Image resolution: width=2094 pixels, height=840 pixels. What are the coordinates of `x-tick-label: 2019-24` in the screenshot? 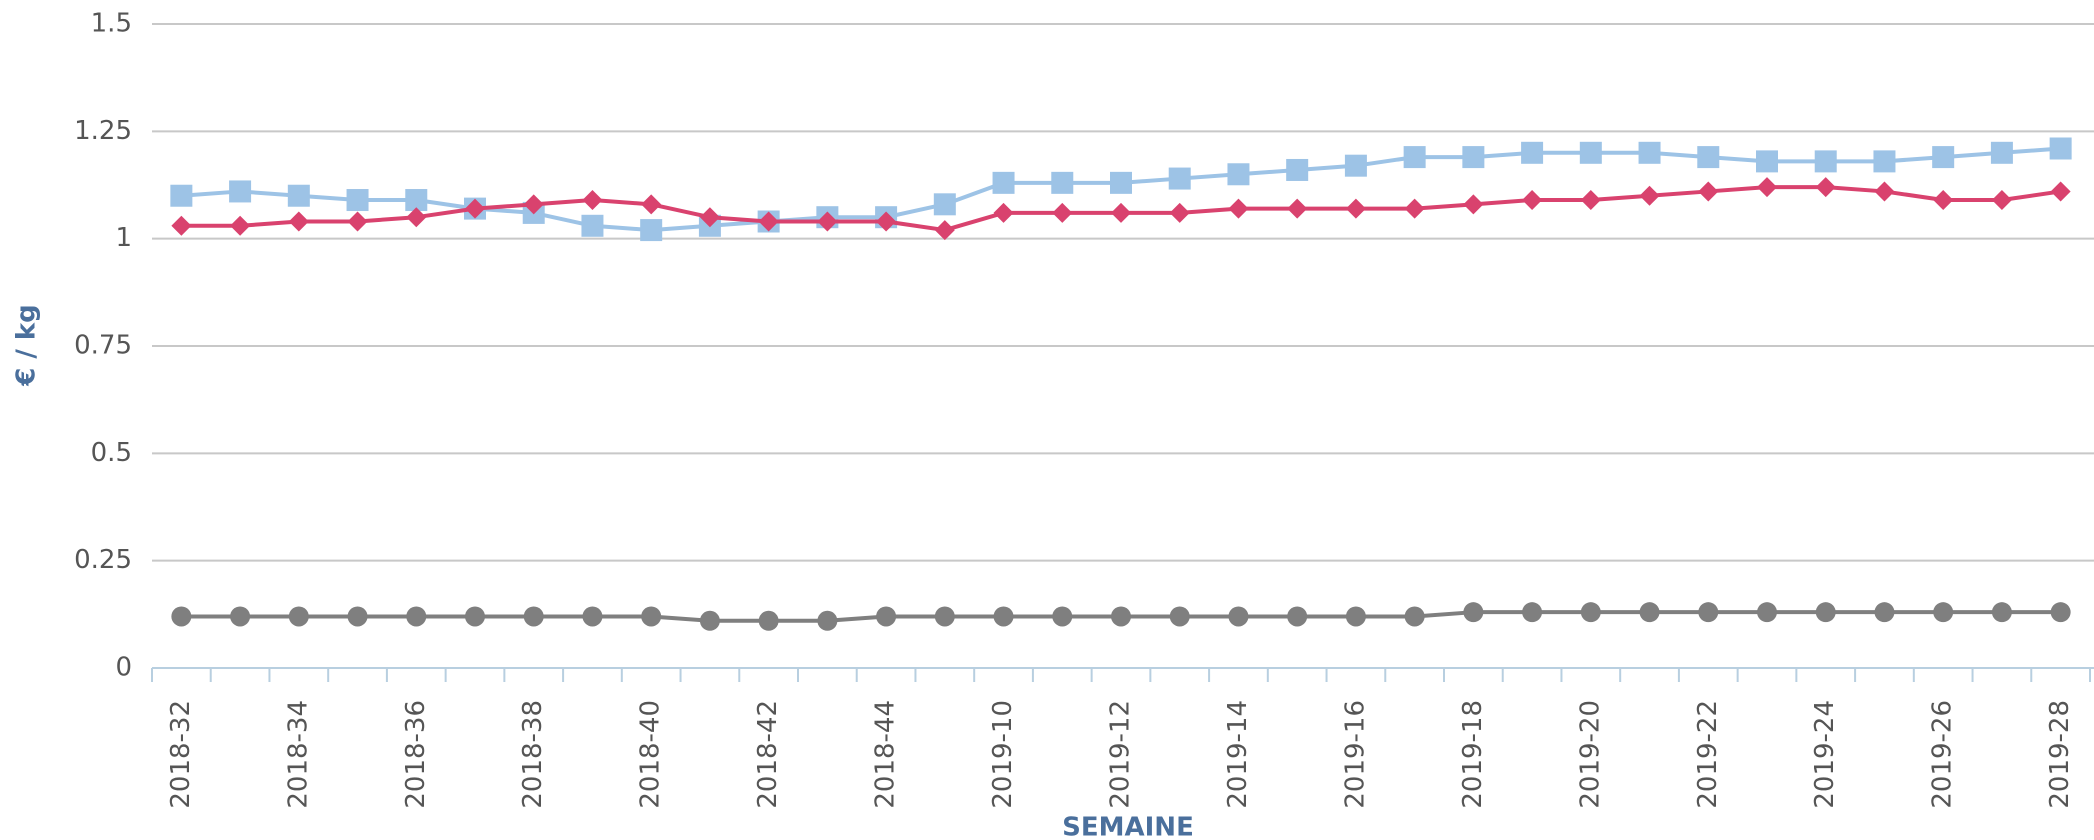 It's located at (1825, 754).